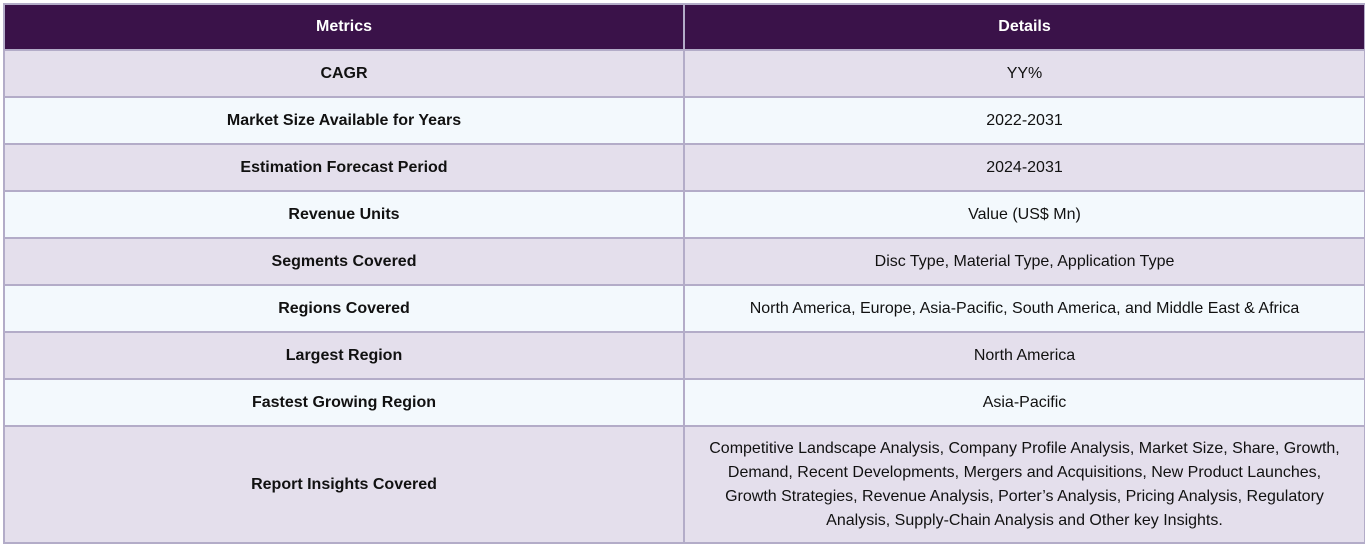  I want to click on metric-cell: CAGR, so click(344, 73).